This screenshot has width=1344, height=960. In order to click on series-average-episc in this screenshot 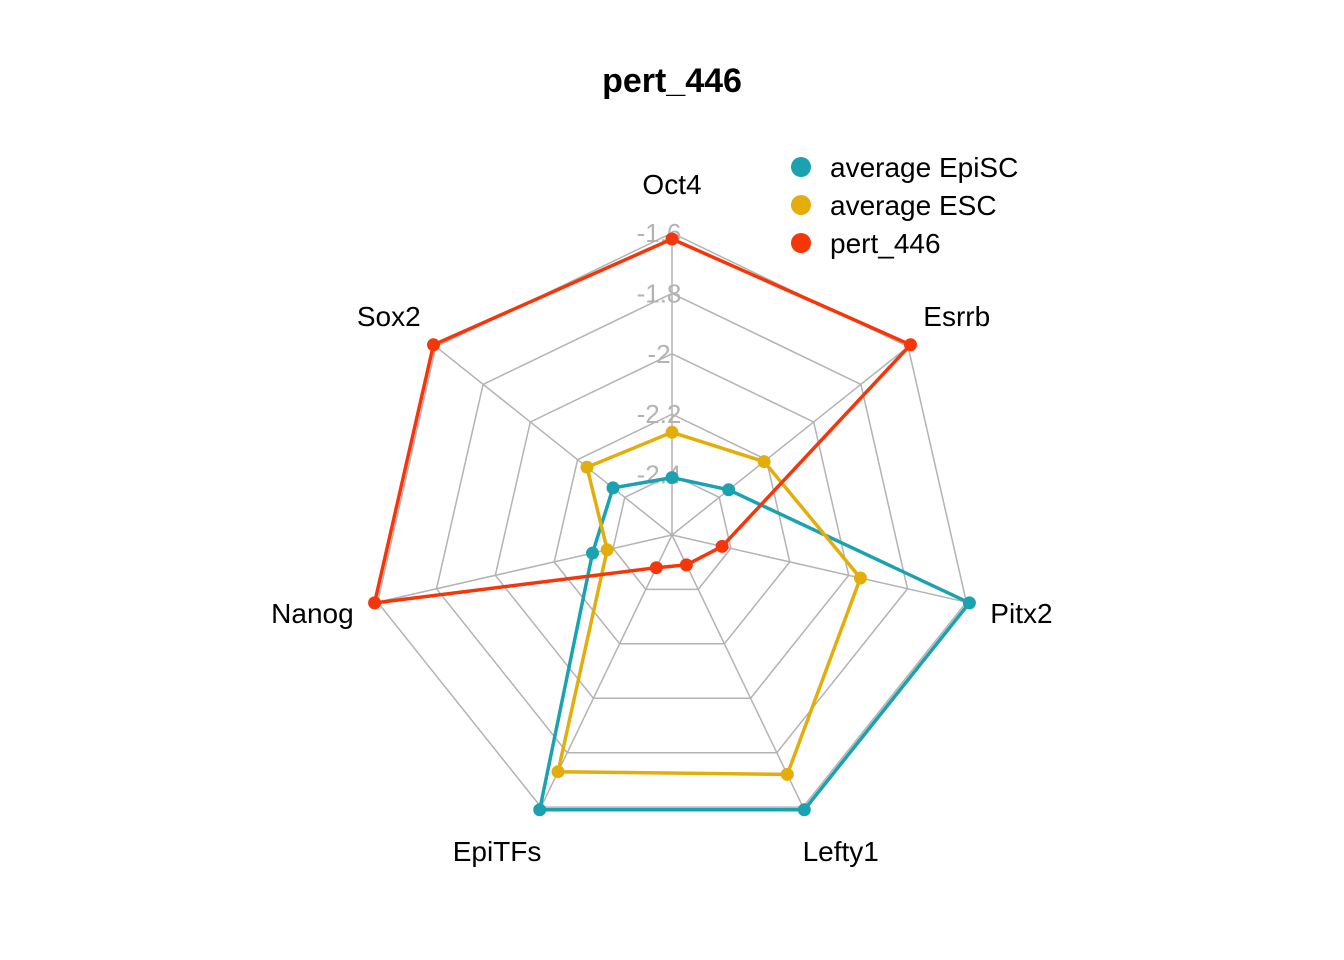, I will do `click(754, 644)`.